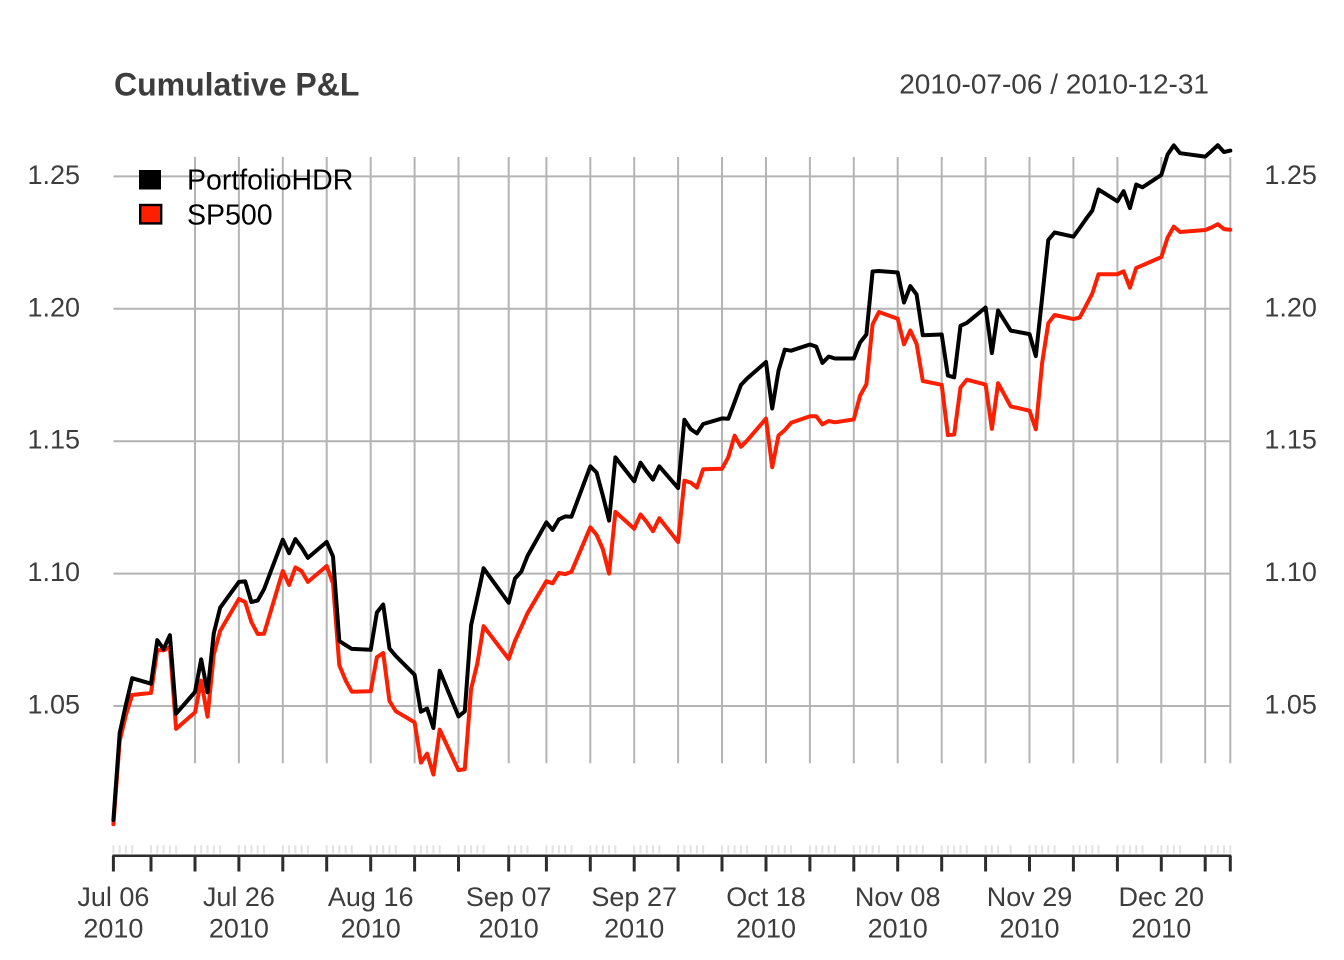  What do you see at coordinates (1030, 897) in the screenshot?
I see `svg-text: Nov 29` at bounding box center [1030, 897].